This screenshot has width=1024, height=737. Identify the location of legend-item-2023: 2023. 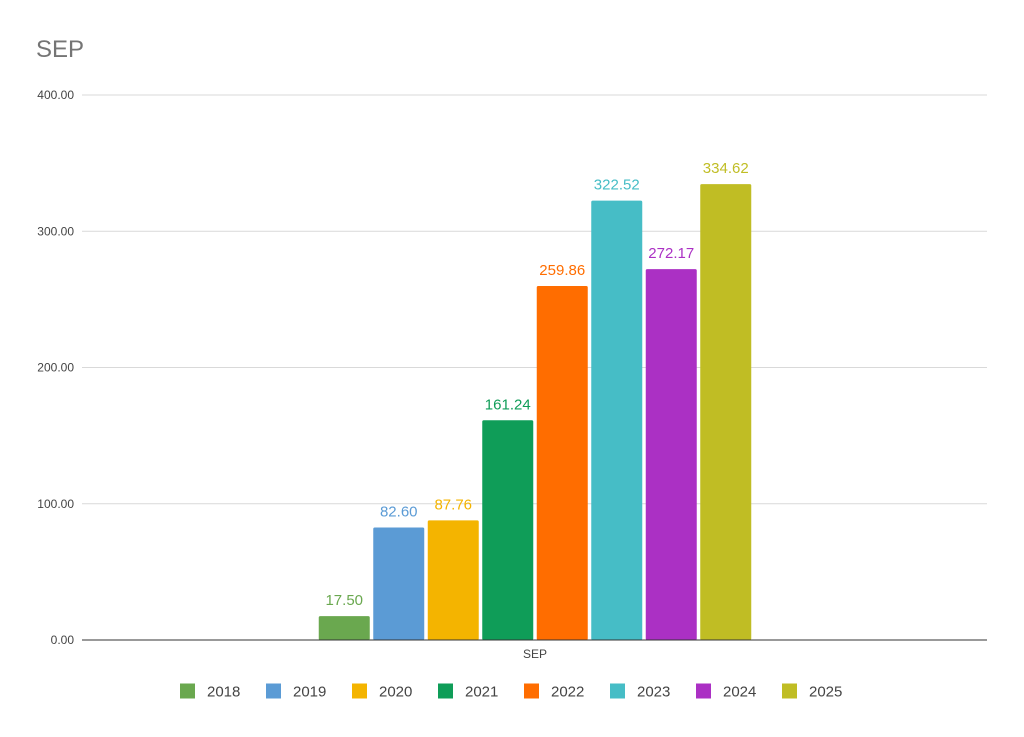
(640, 692).